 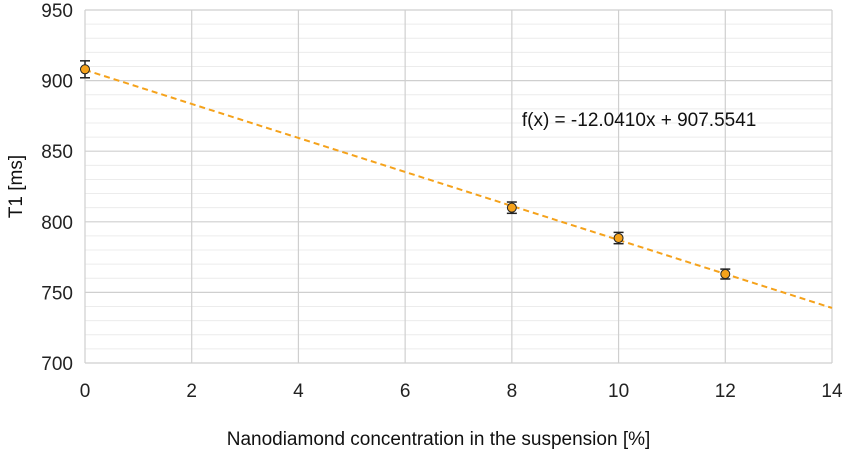 What do you see at coordinates (298, 391) in the screenshot?
I see `x-tick-label: 4` at bounding box center [298, 391].